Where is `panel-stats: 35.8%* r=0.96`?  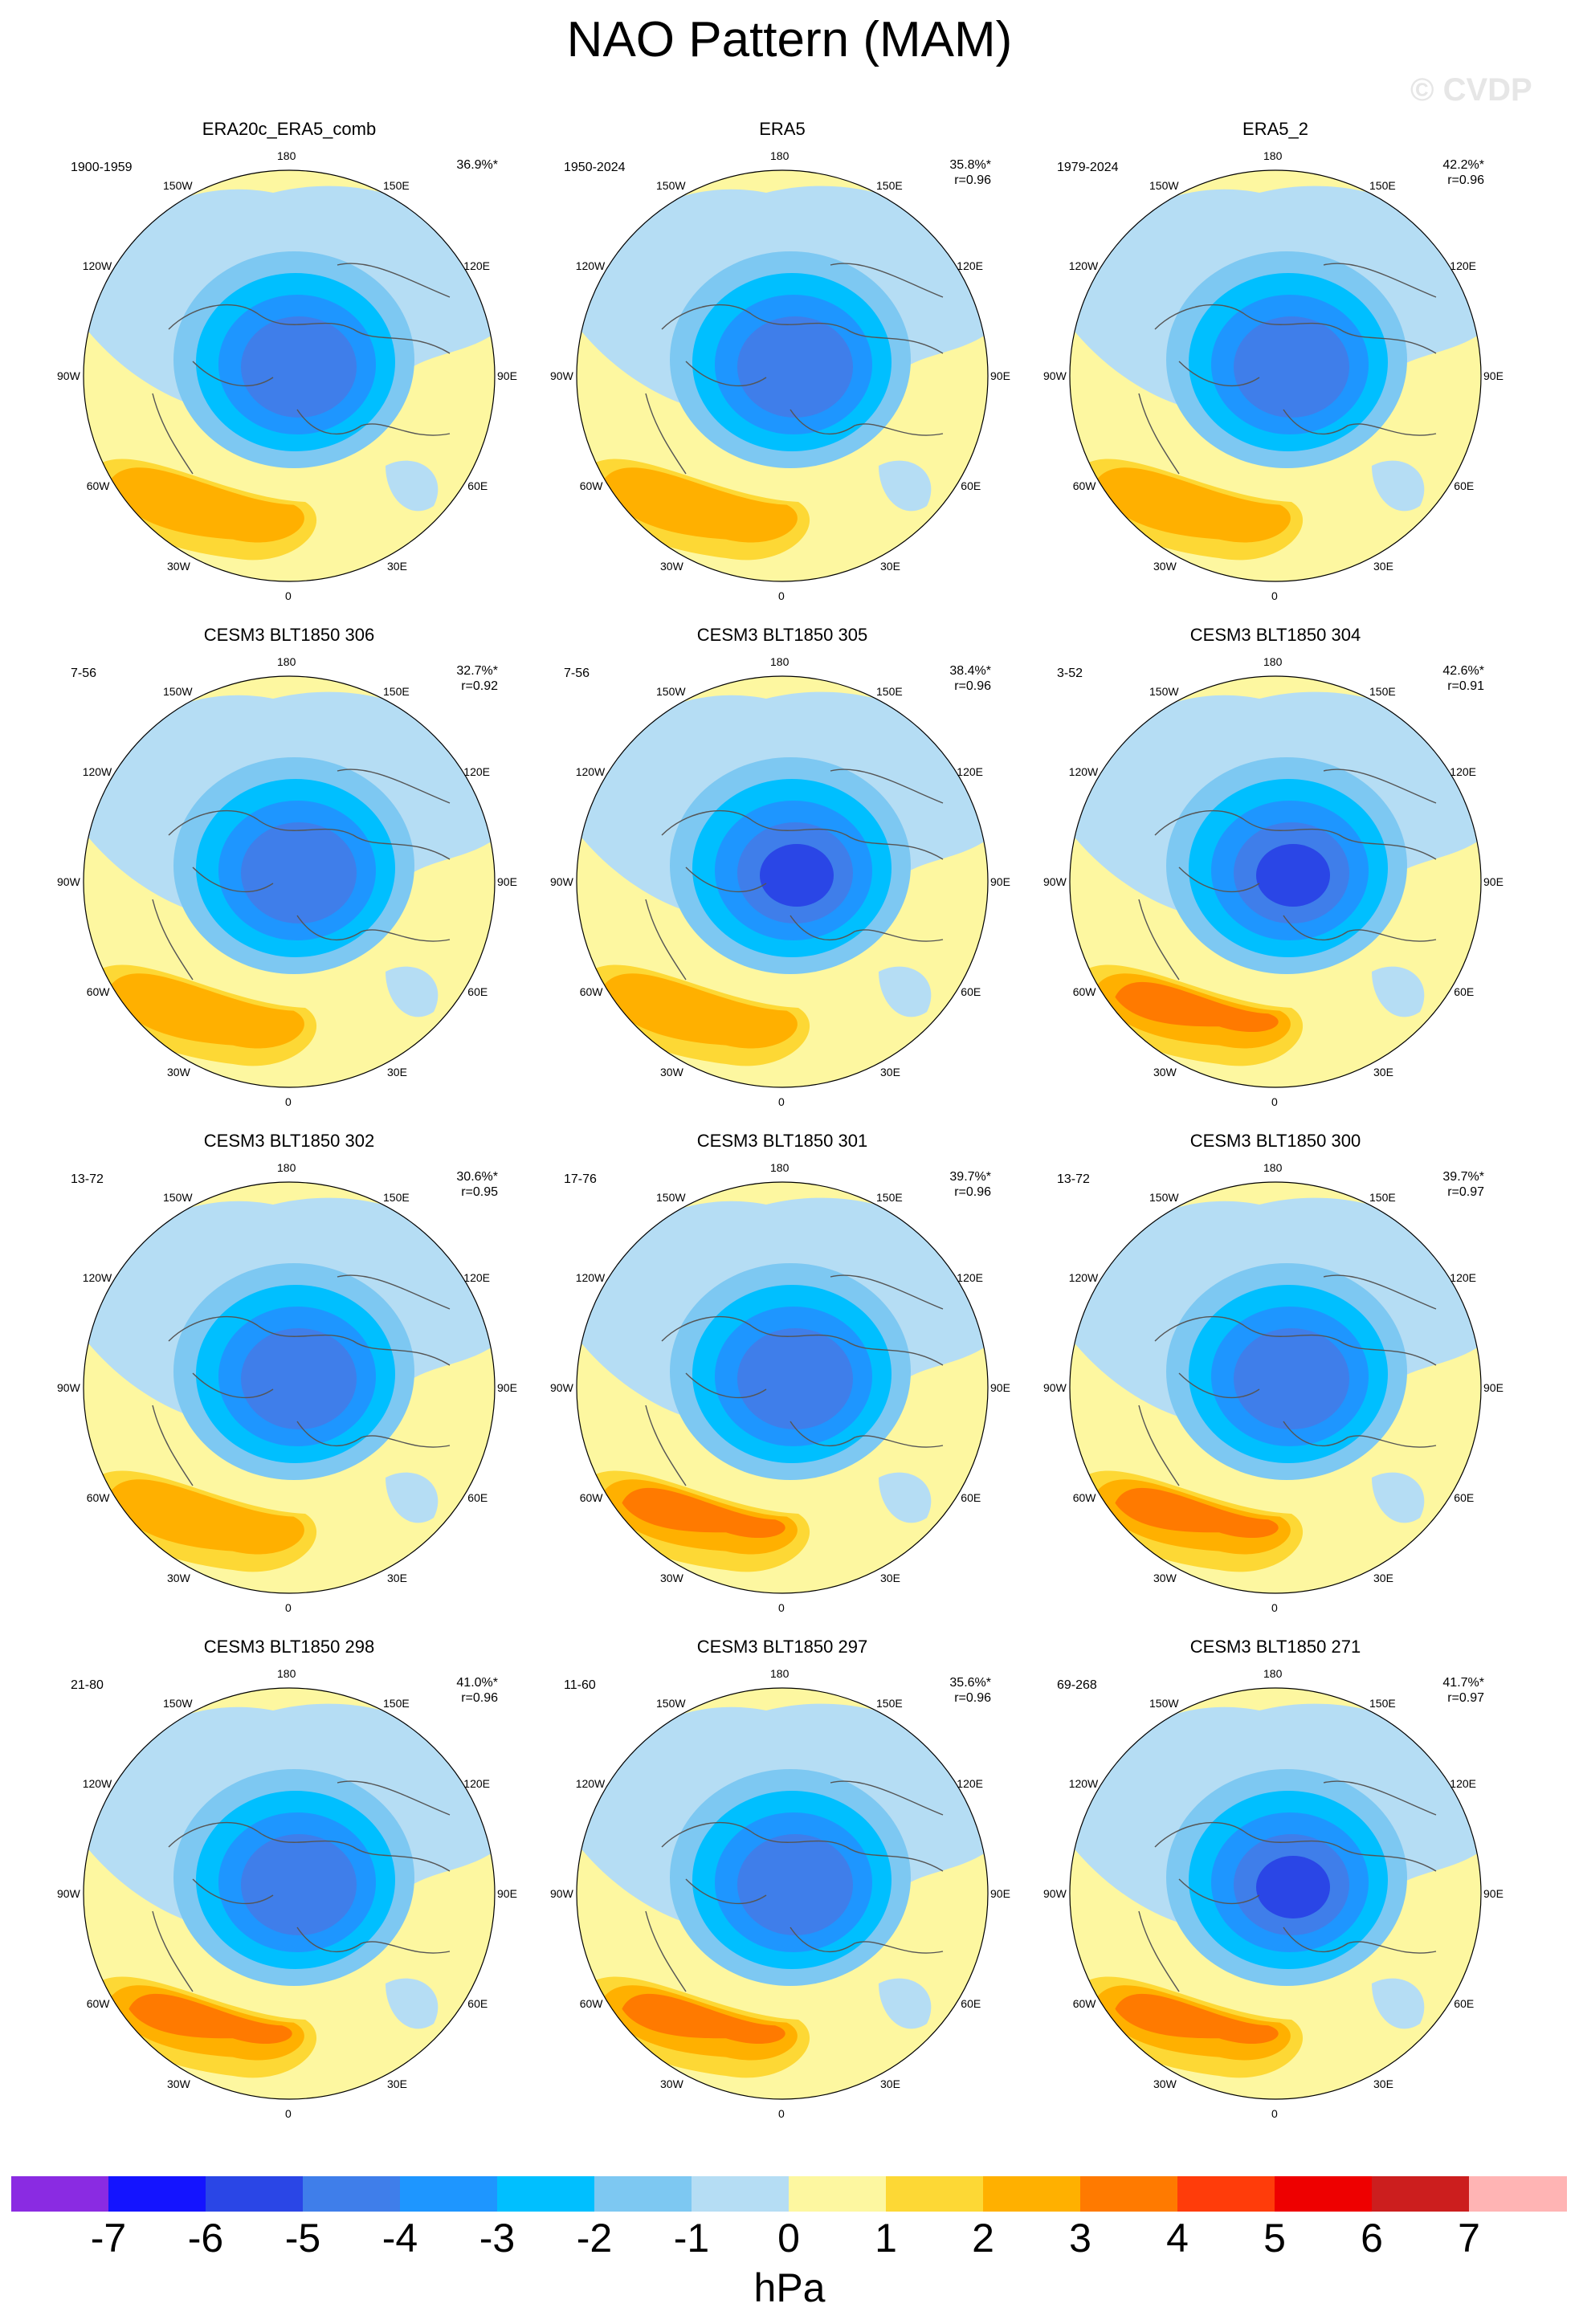
panel-stats: 35.8%* r=0.96 is located at coordinates (970, 173).